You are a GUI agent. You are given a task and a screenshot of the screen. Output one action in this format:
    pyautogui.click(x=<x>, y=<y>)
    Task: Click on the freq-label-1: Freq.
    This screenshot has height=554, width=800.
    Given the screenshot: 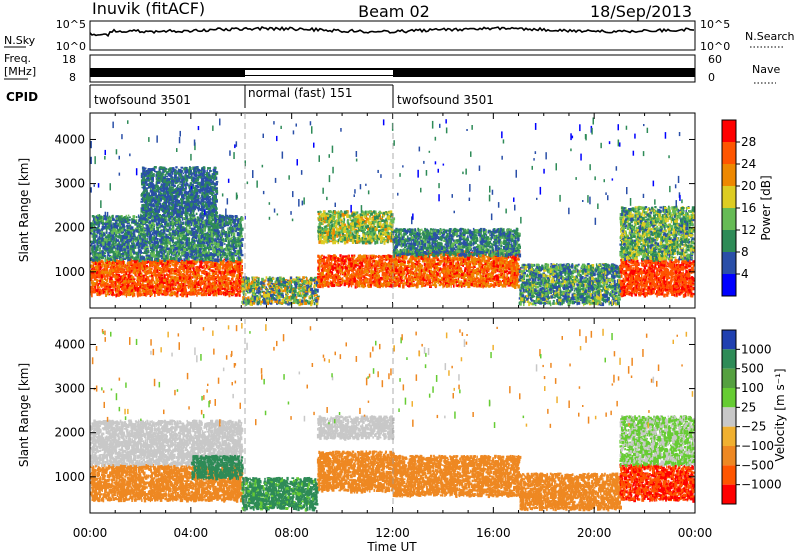 What is the action you would take?
    pyautogui.click(x=17, y=58)
    